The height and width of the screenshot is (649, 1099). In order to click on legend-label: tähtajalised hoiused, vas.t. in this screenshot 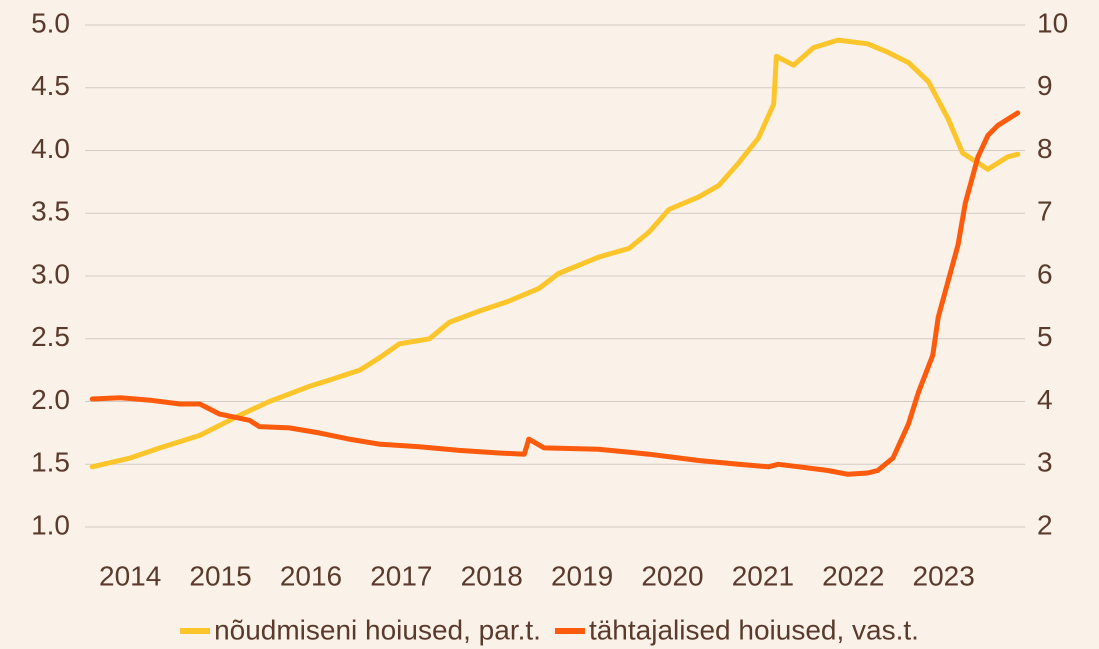, I will do `click(754, 629)`.